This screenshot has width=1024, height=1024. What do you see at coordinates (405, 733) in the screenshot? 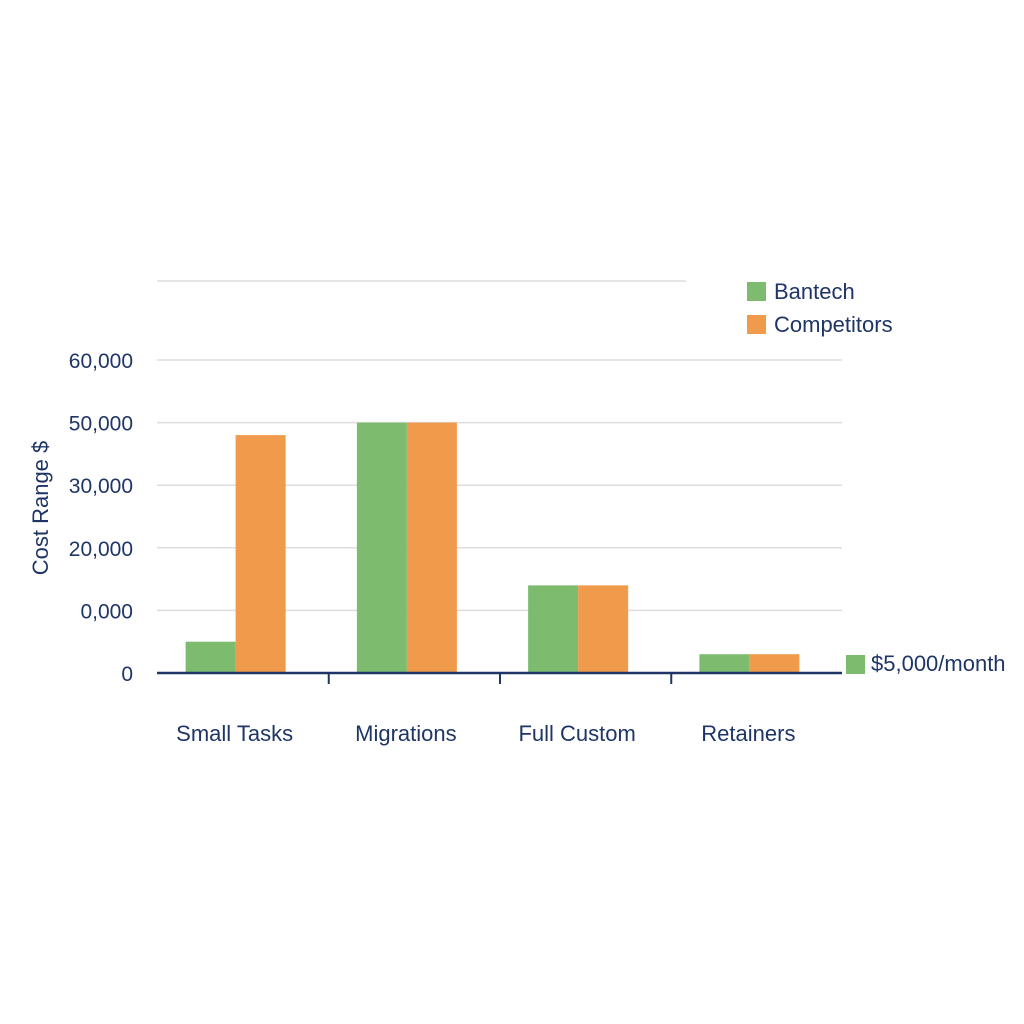
I see `x-category-label: Migrations` at bounding box center [405, 733].